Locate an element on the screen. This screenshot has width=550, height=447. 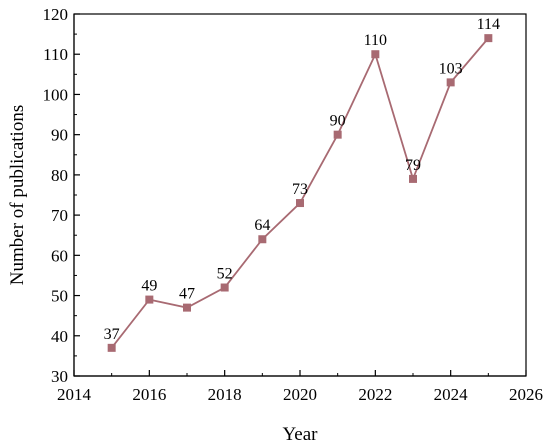
x-tick-label: 2016 is located at coordinates (149, 394).